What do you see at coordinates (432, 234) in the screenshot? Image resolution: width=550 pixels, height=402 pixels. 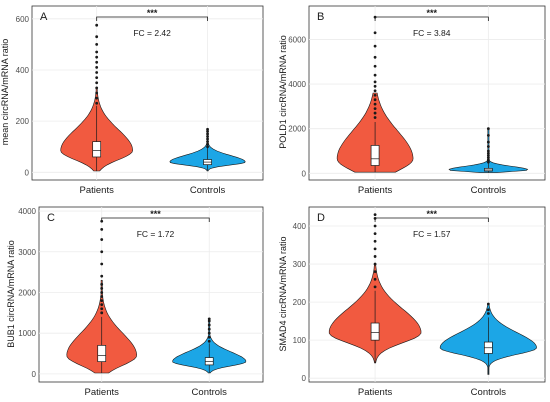 I see `fold-change-label: FC = 1.57` at bounding box center [432, 234].